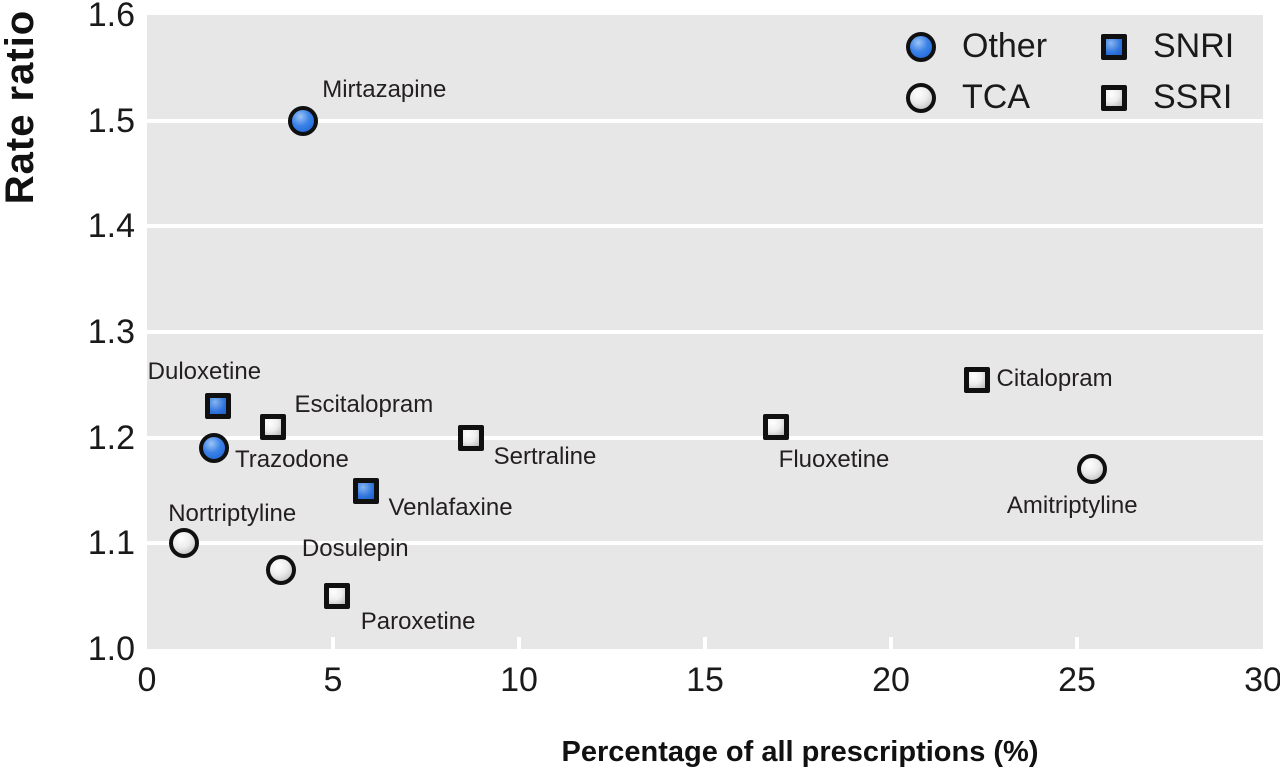  Describe the element at coordinates (355, 548) in the screenshot. I see `point-label-dosulepin: Dosulepin` at that location.